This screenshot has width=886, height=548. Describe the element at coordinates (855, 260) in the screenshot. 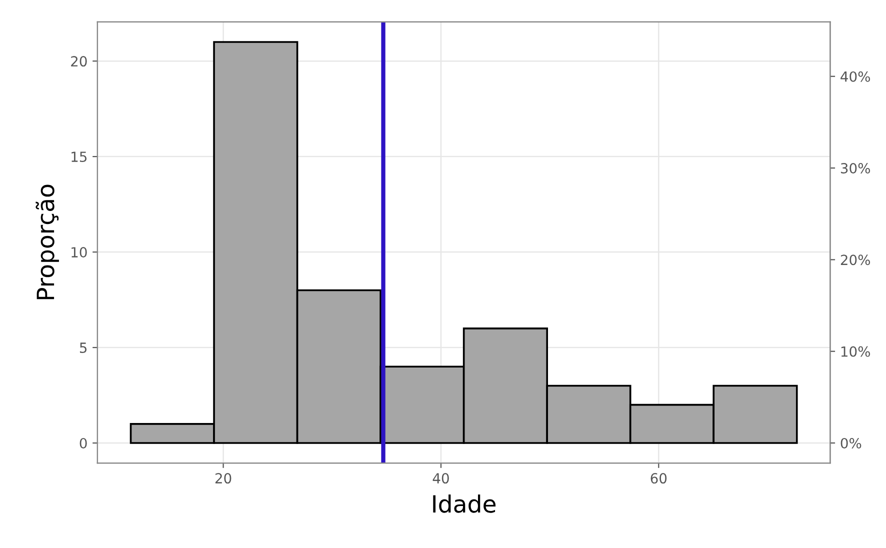

I see `y2-tick-label: 20%` at that location.